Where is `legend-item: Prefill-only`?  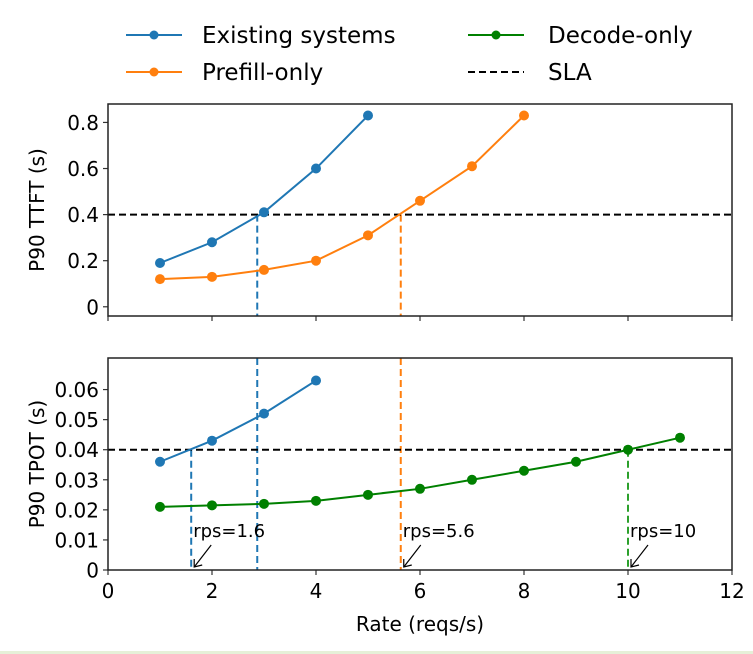
legend-item: Prefill-only is located at coordinates (224, 73).